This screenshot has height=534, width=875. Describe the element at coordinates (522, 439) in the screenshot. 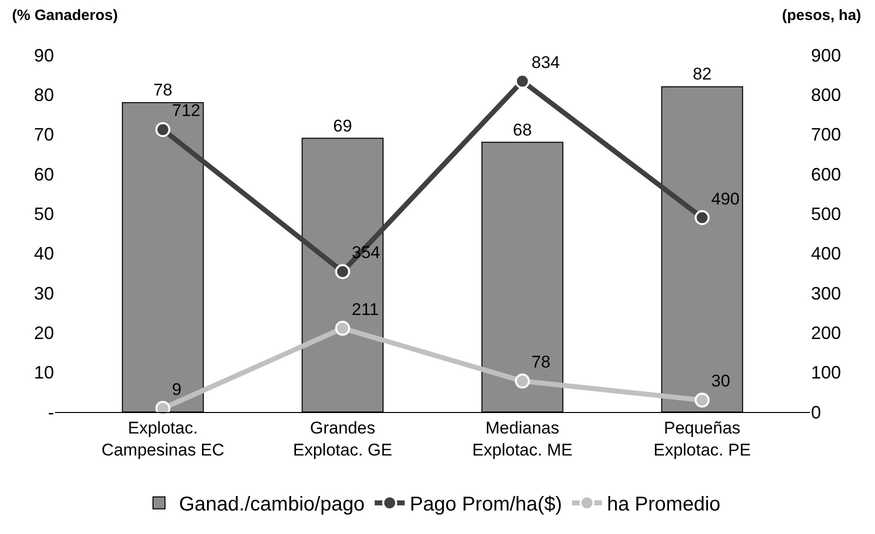

I see `x-tick-label: Medianas Explotac. ME` at that location.